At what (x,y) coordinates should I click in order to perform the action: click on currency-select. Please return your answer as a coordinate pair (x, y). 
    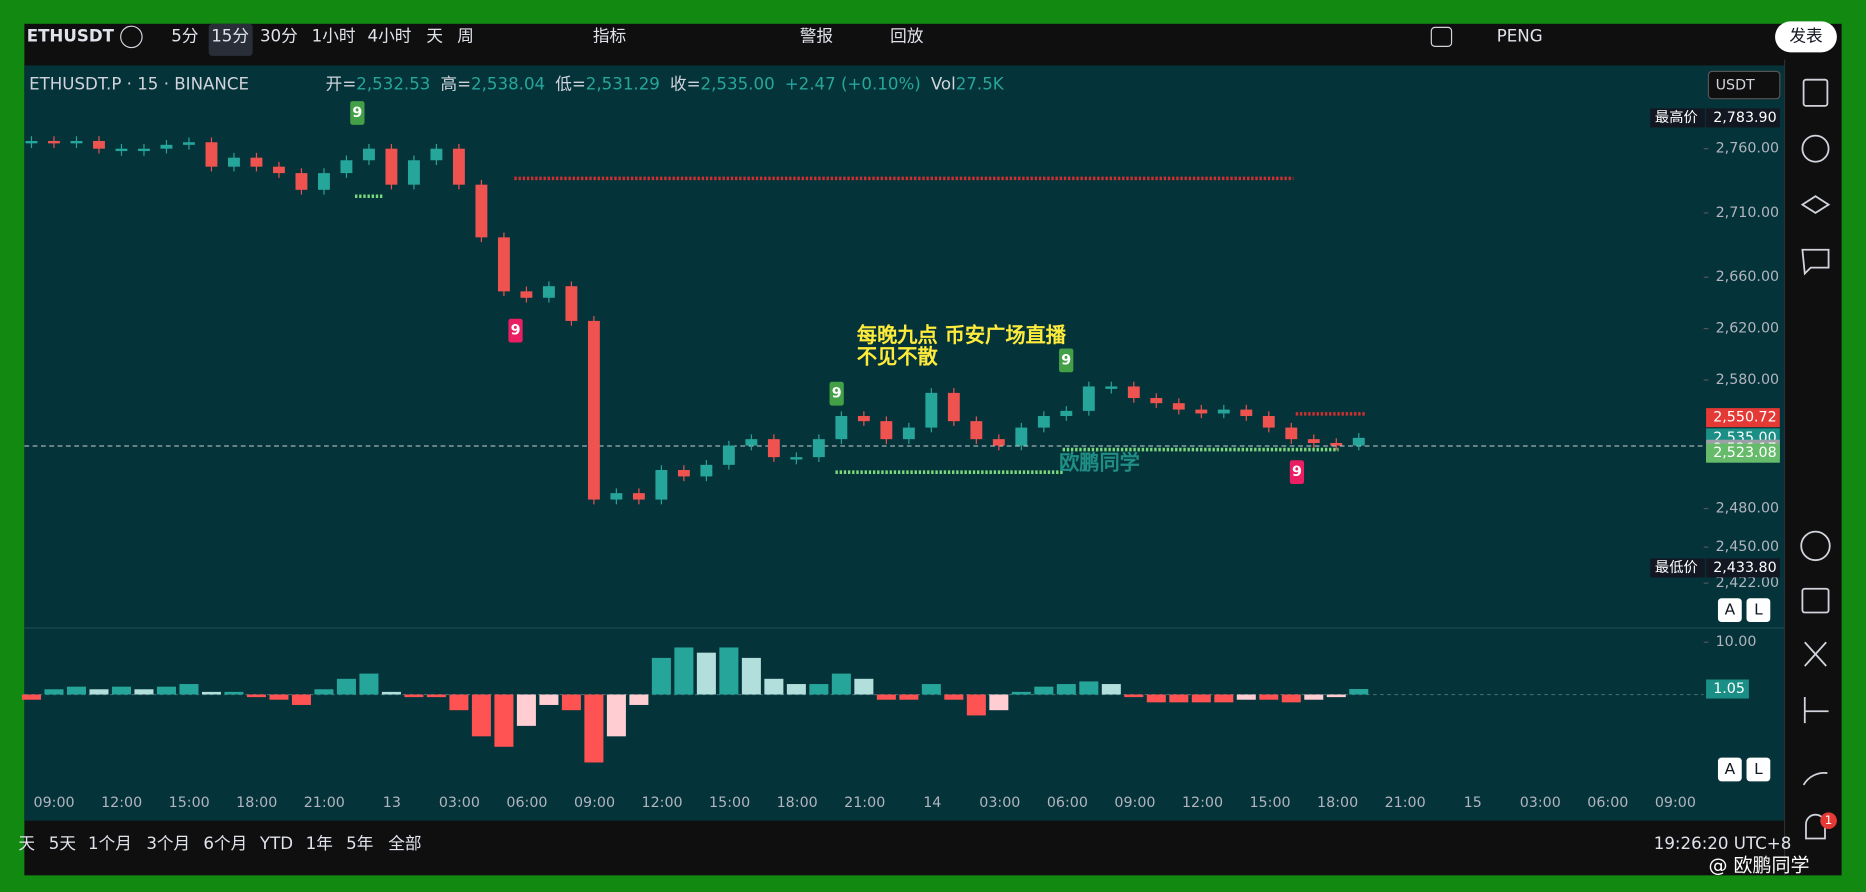
    Looking at the image, I should click on (1744, 85).